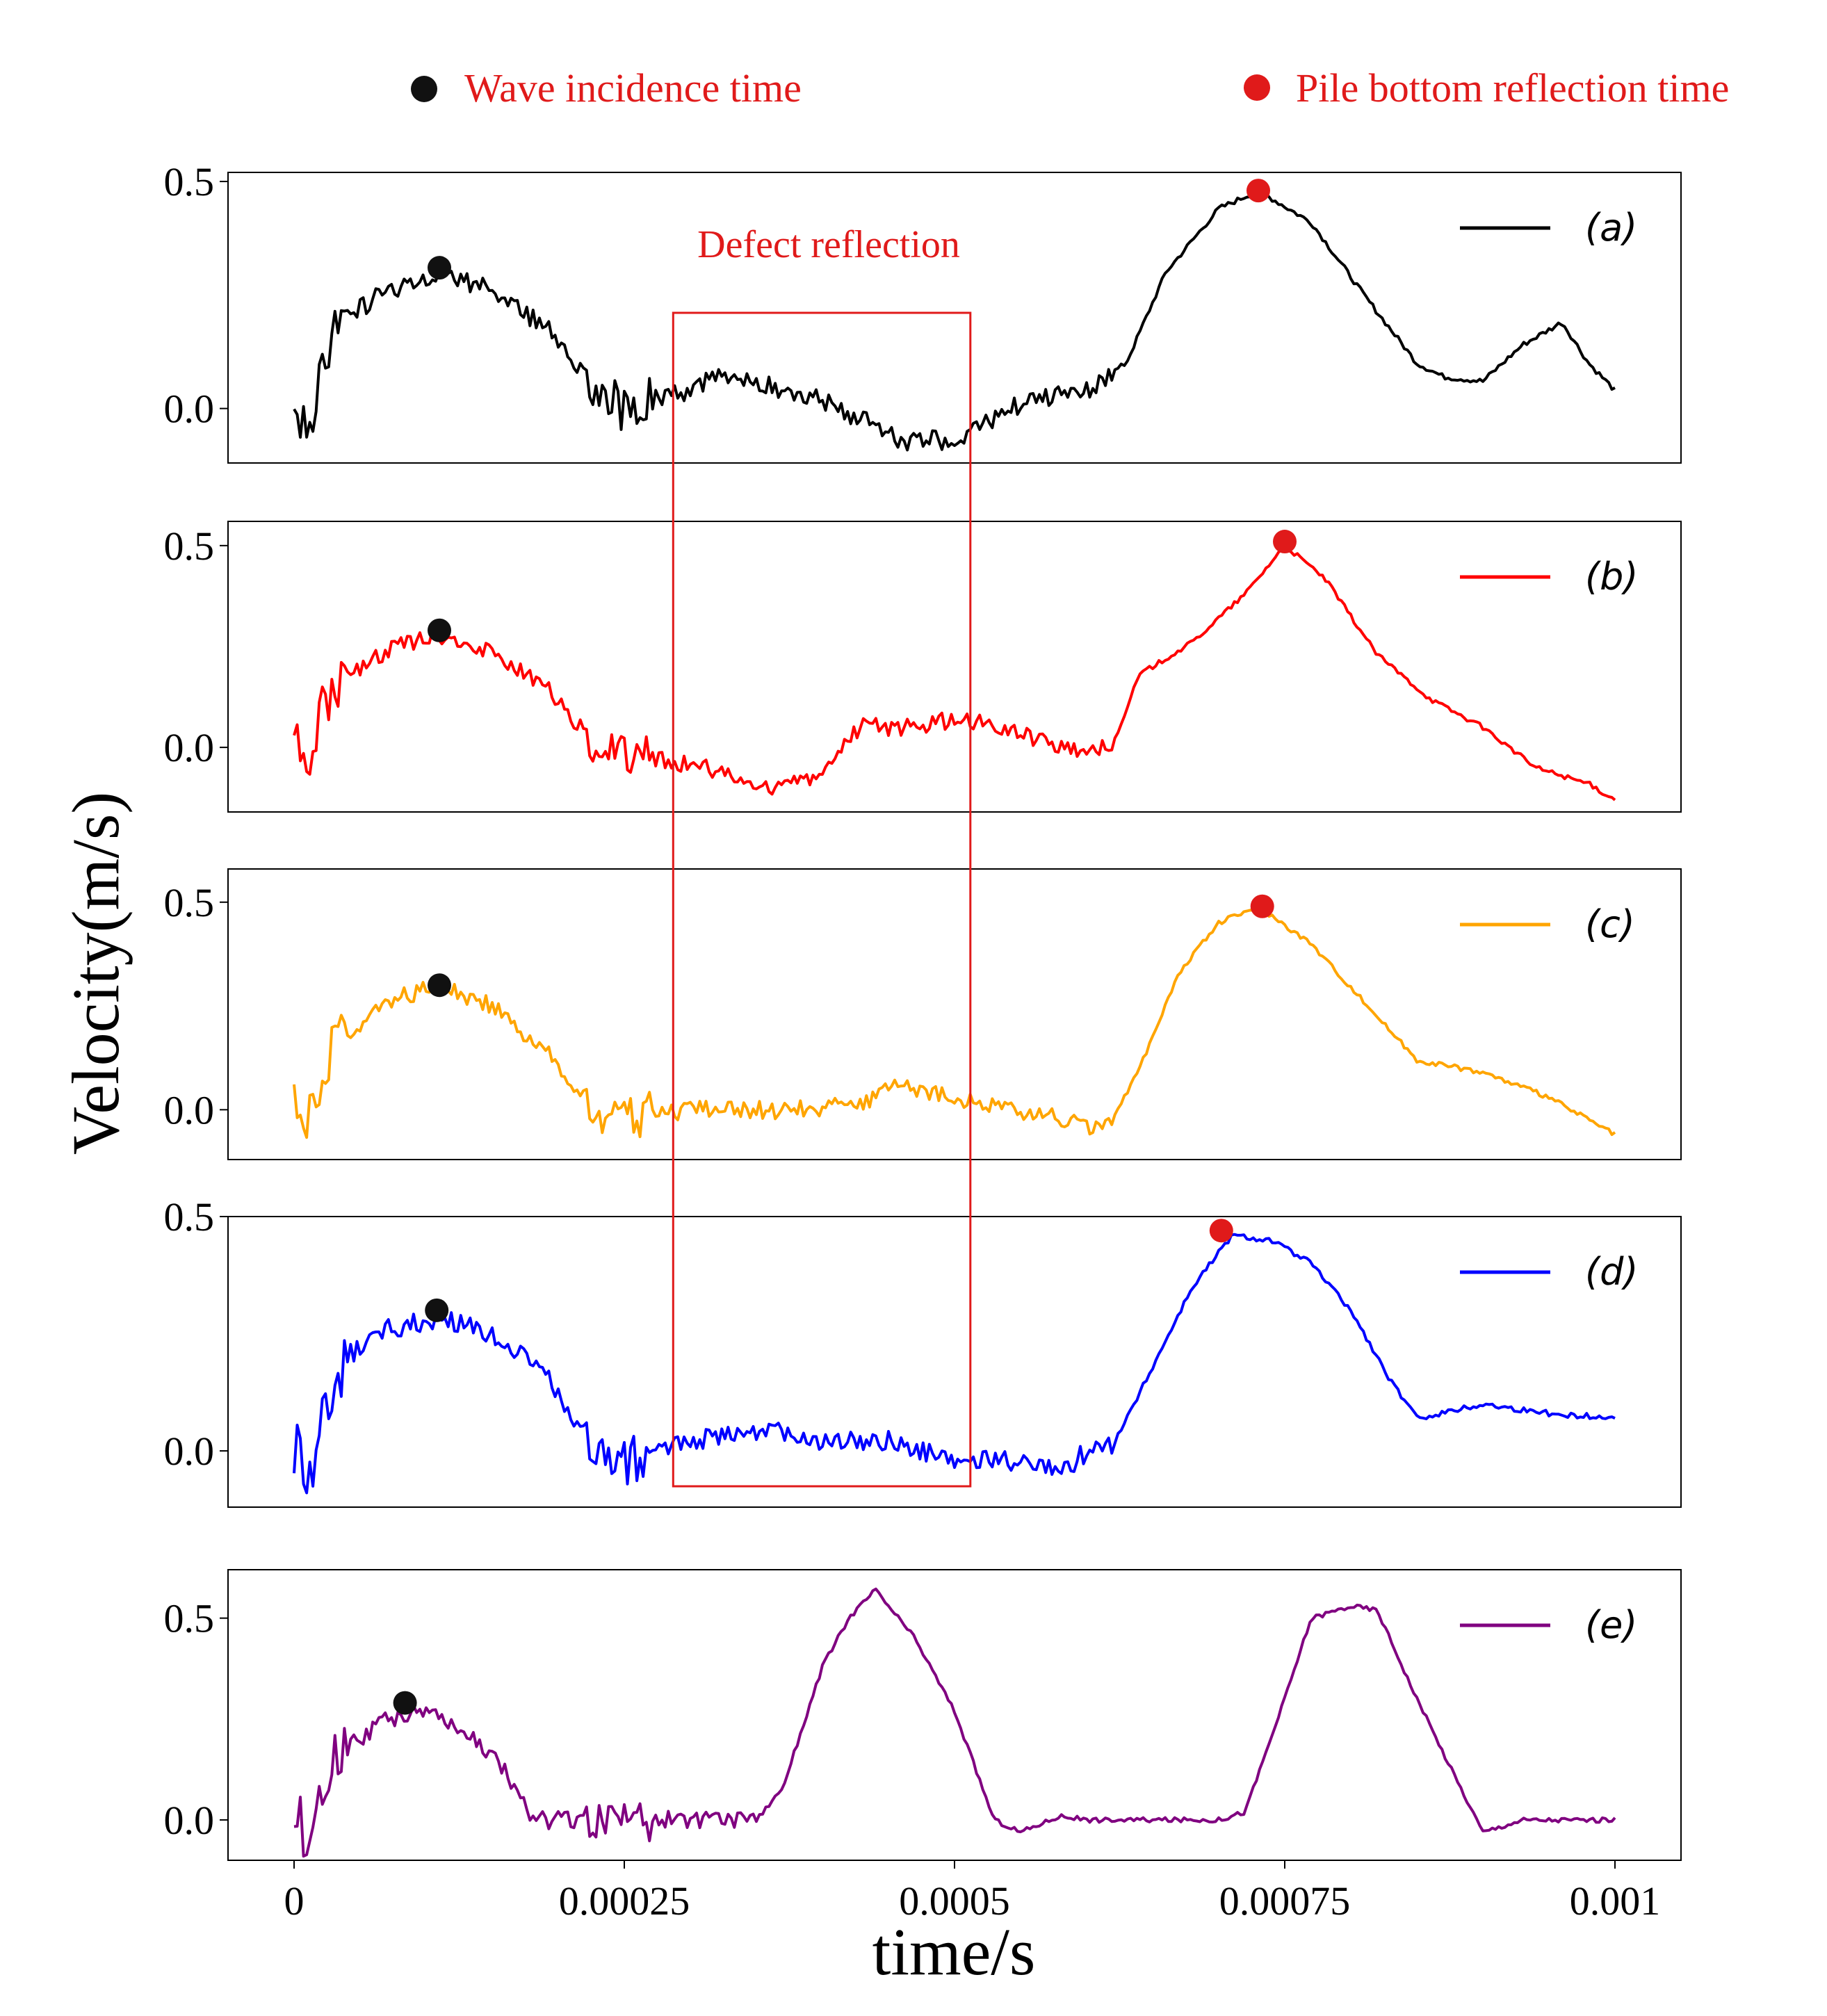 This screenshot has height=2016, width=1827. What do you see at coordinates (190, 181) in the screenshot?
I see `y-tick-label-a: 0.5` at bounding box center [190, 181].